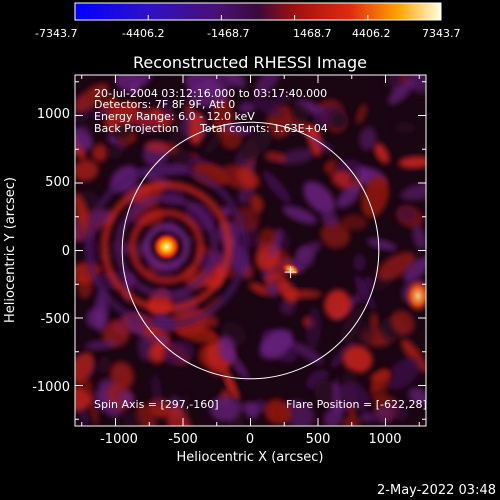  What do you see at coordinates (258, 11) in the screenshot?
I see `colorbar-gradient` at bounding box center [258, 11].